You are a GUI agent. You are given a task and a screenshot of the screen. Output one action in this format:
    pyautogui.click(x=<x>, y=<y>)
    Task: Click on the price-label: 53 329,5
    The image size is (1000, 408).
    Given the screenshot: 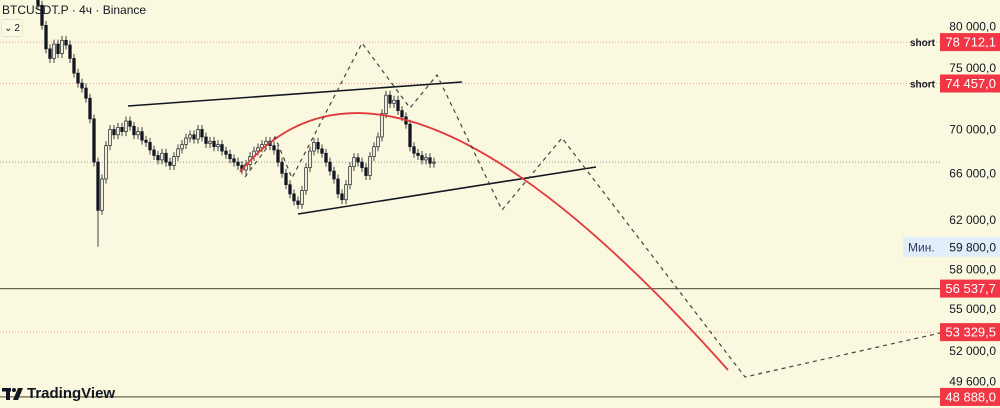 What is the action you would take?
    pyautogui.click(x=970, y=332)
    